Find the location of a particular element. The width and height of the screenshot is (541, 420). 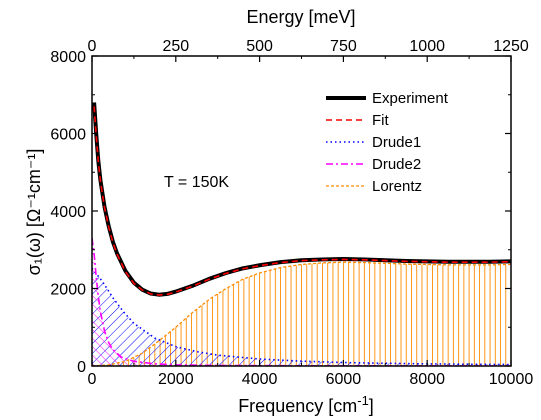

legend: Experiment Fit Drude1 Drude2 Lorentz is located at coordinates (387, 142).